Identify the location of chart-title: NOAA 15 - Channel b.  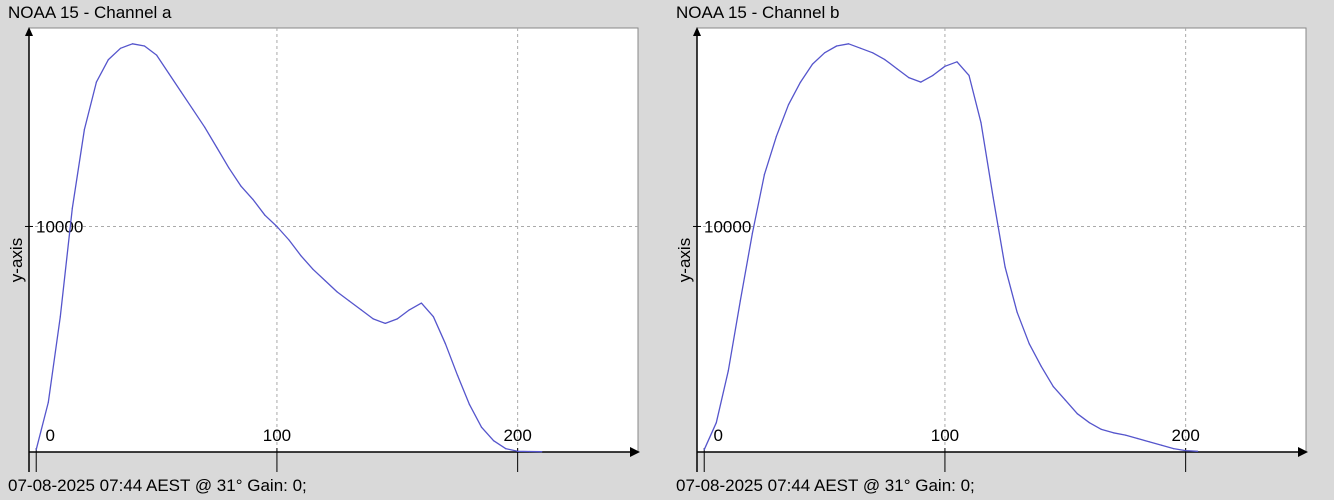
(758, 12).